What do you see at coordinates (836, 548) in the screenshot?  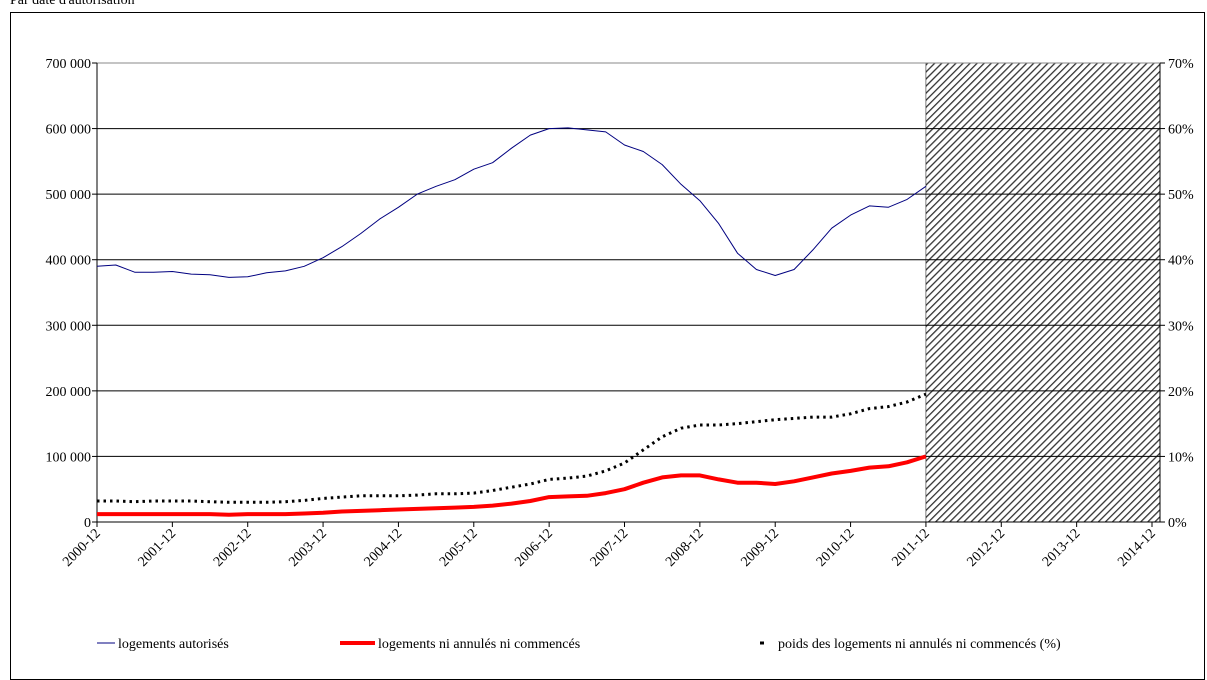 I see `x-tick-label: 2010-12` at bounding box center [836, 548].